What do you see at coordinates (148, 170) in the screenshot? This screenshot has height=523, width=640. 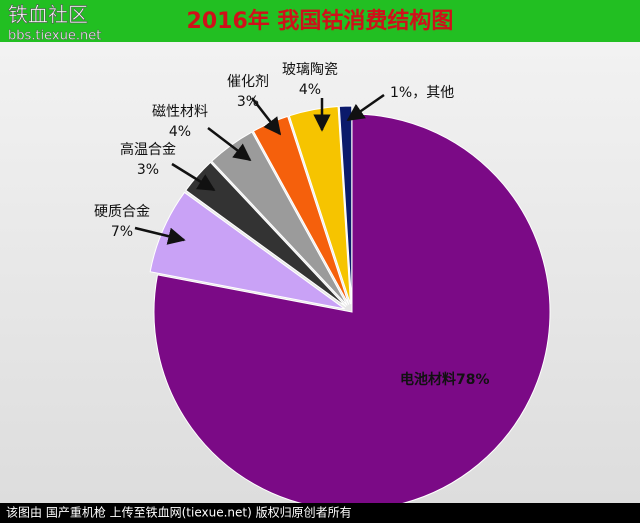 I see `value-label: 3%` at bounding box center [148, 170].